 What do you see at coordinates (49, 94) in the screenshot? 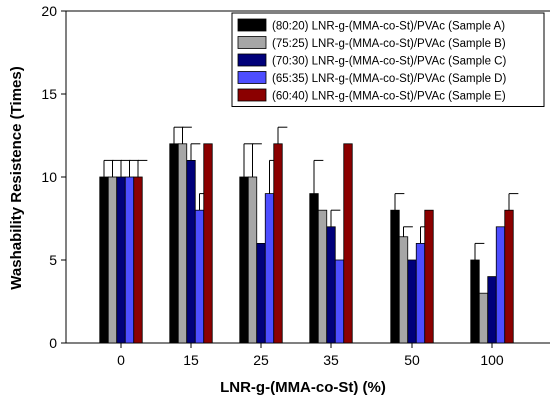
I see `y-tick-label: 15` at bounding box center [49, 94].